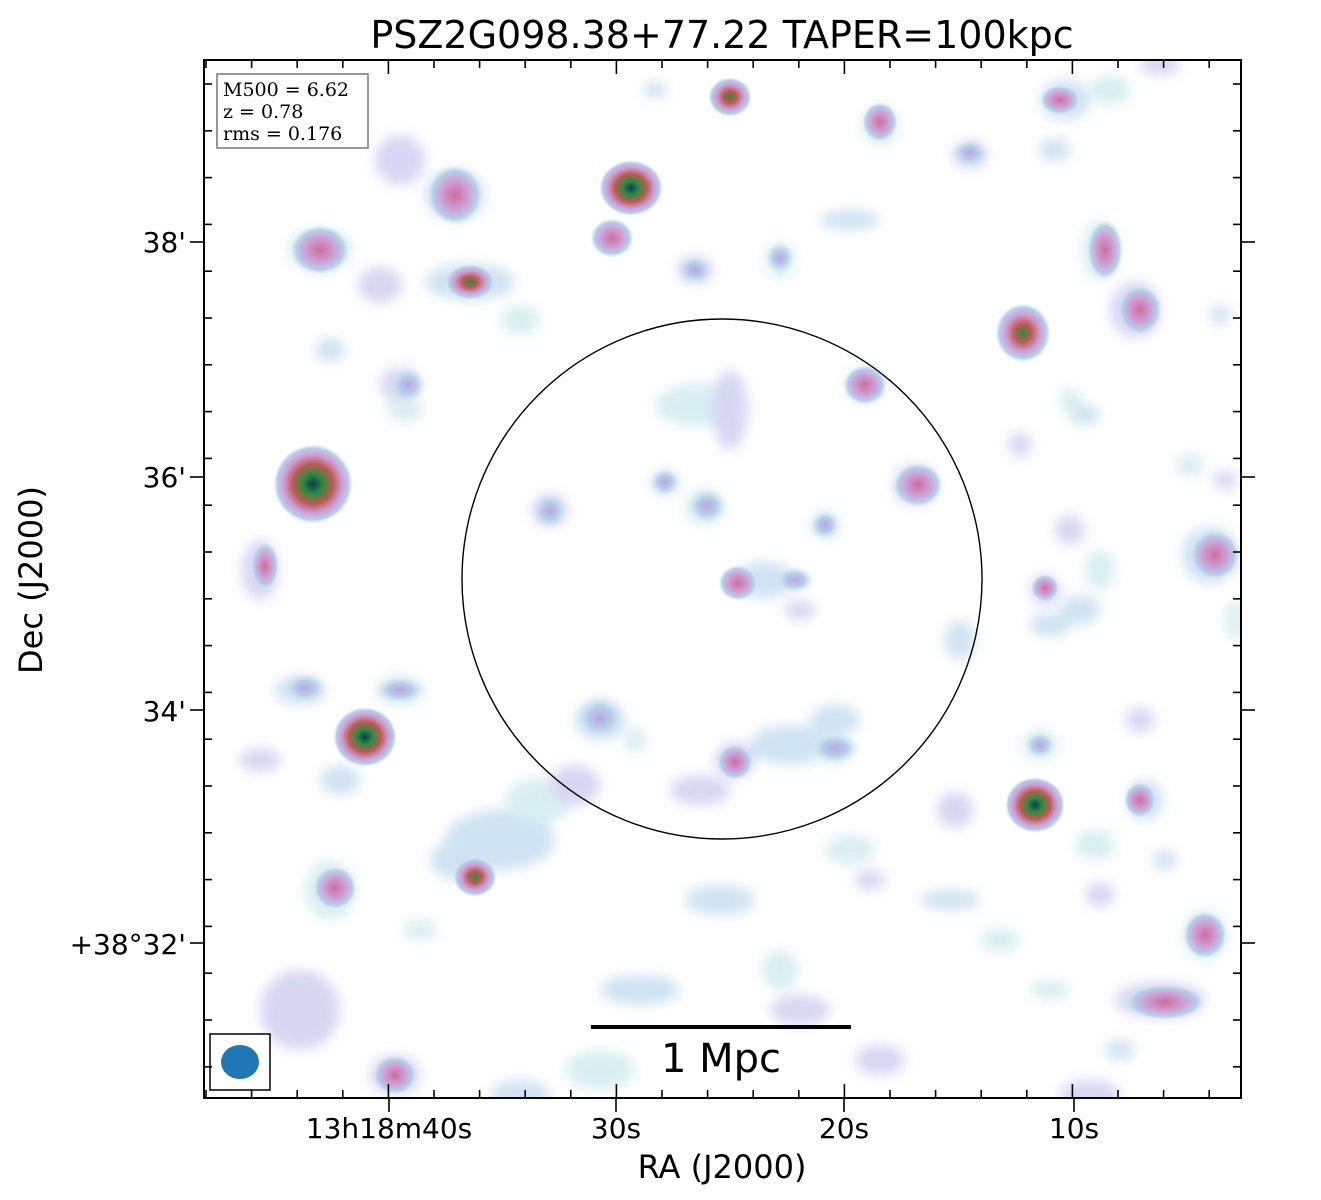  I want to click on x-axis-label: RA (J2000), so click(722, 1167).